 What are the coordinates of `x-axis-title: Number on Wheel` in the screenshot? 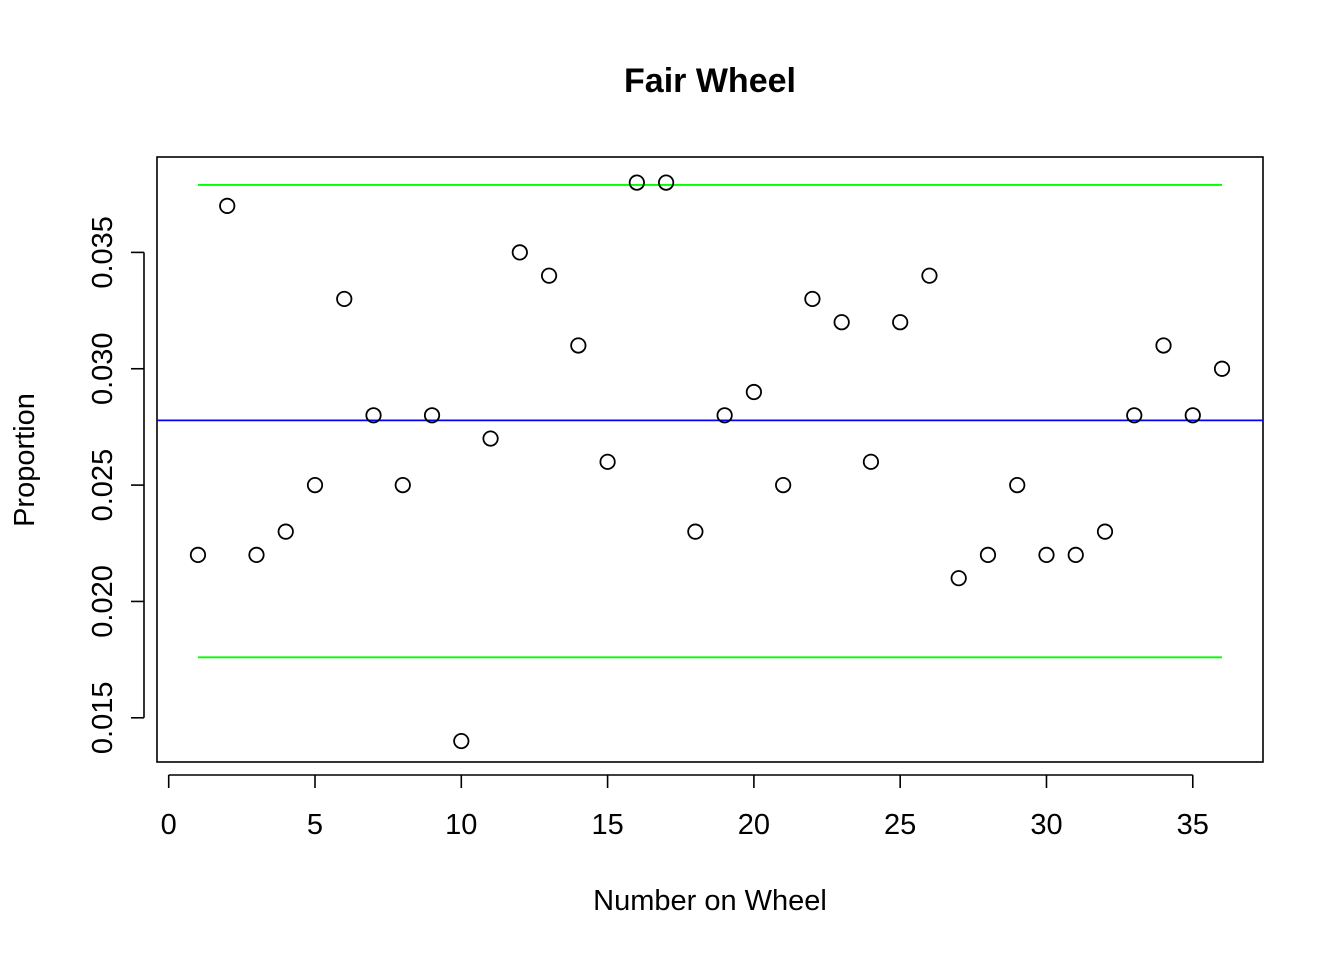 It's located at (710, 901).